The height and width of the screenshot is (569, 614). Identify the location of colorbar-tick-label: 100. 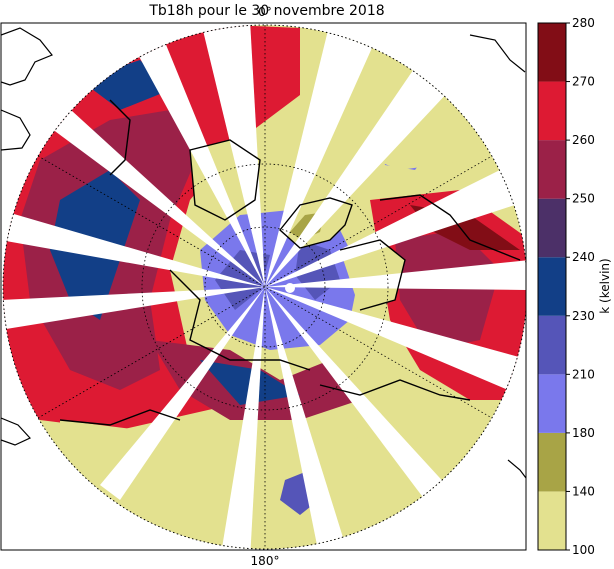
(583, 550).